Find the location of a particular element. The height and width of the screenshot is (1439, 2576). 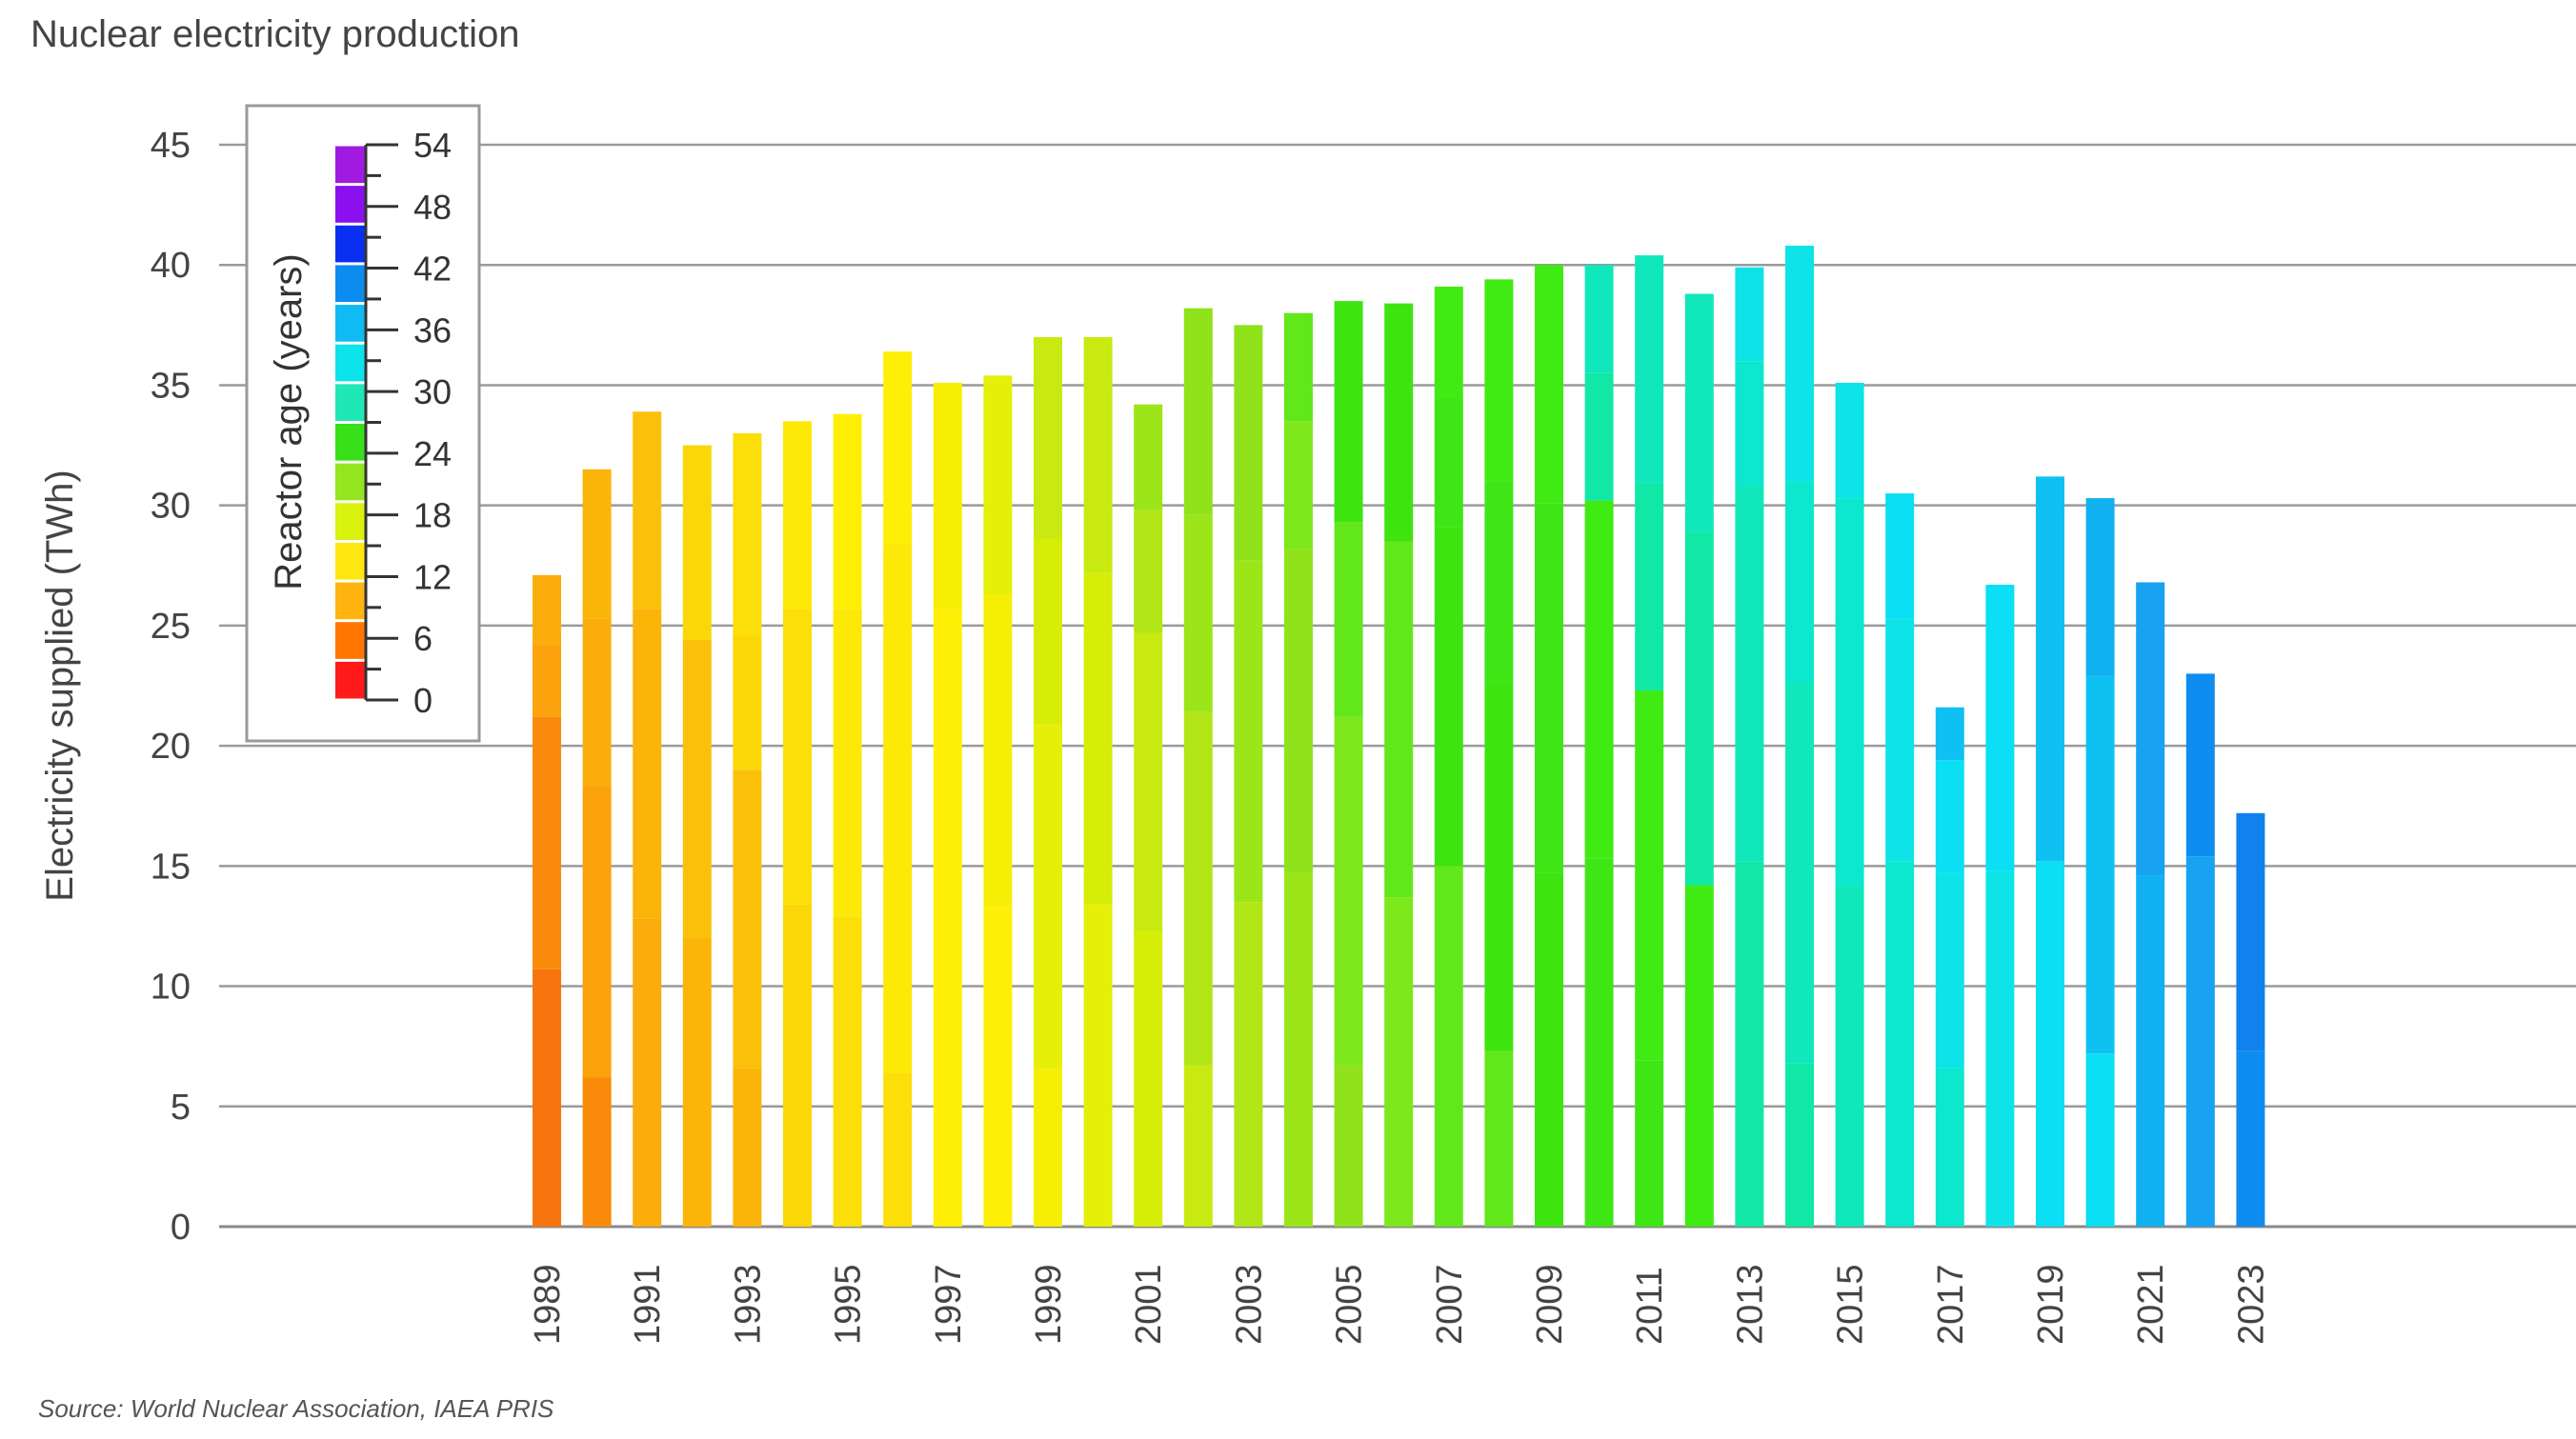

legend-tick-label: 12 is located at coordinates (433, 576).